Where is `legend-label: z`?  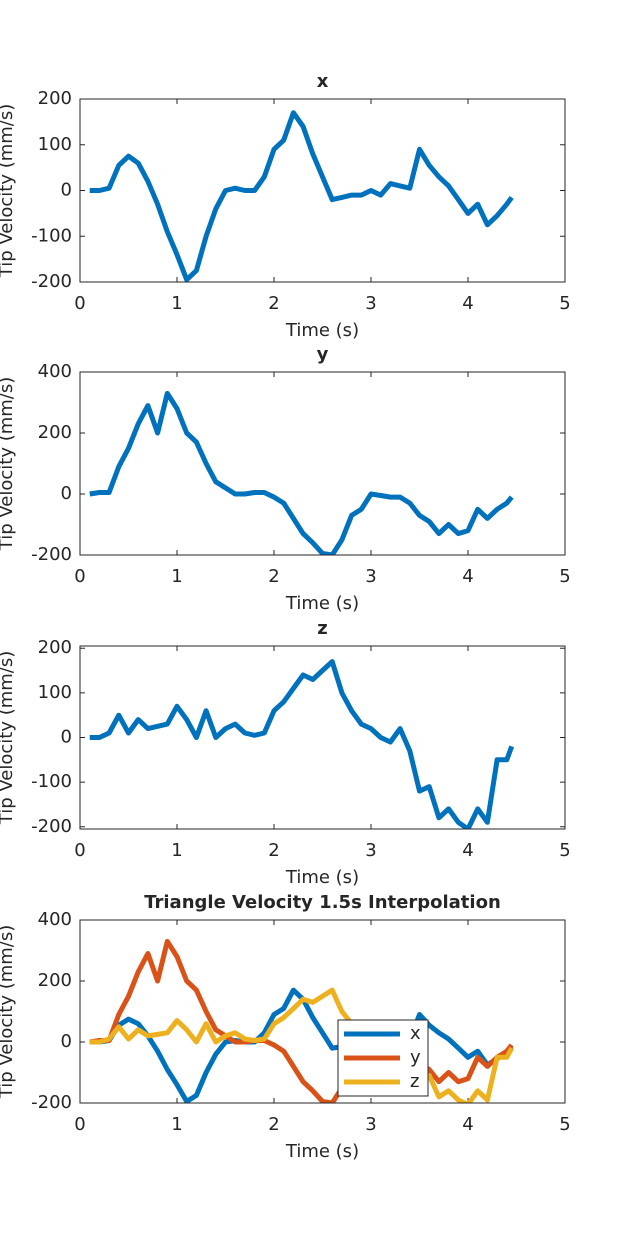 legend-label: z is located at coordinates (414, 1081).